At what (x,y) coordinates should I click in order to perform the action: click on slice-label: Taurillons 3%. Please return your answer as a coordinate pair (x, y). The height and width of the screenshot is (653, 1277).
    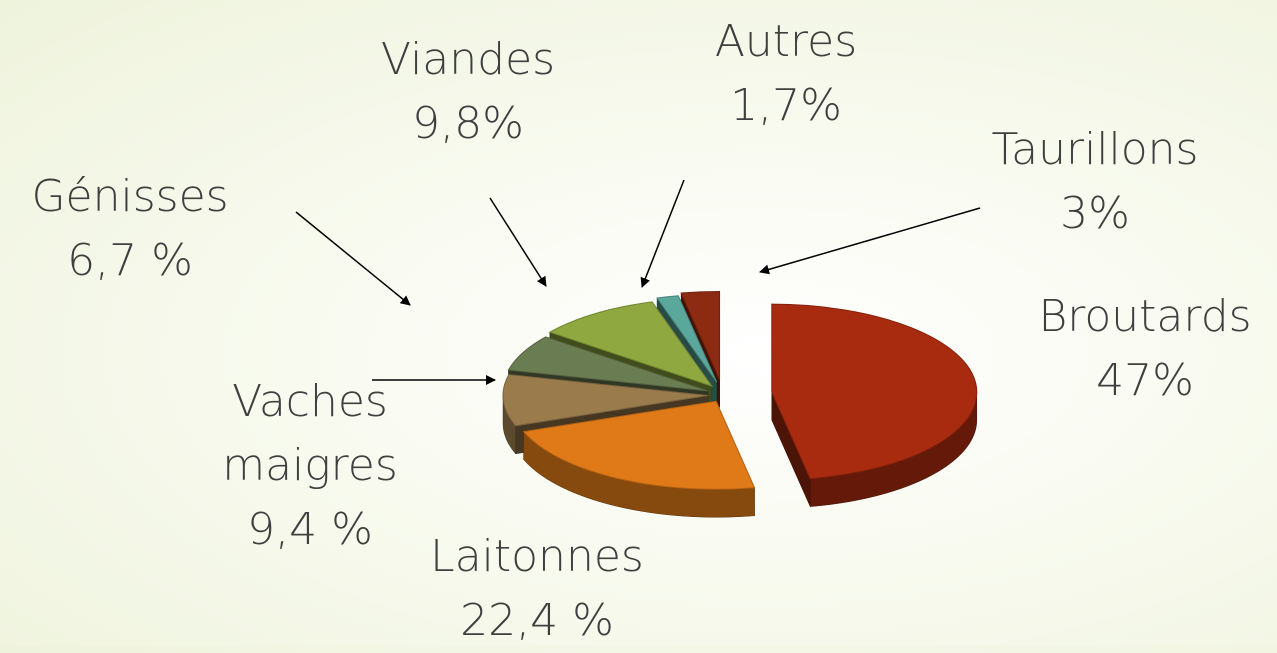
    Looking at the image, I should click on (1095, 182).